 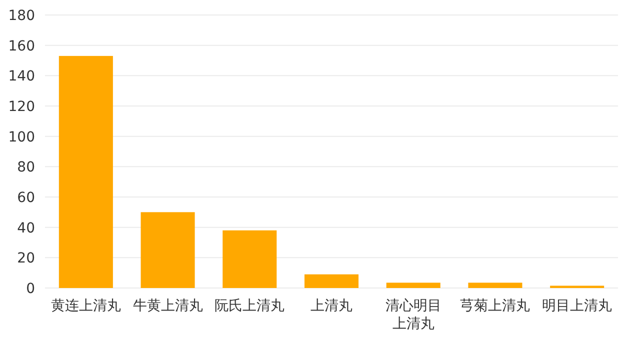 What do you see at coordinates (413, 315) in the screenshot?
I see `x-tick-label: 清心明目上清丸` at bounding box center [413, 315].